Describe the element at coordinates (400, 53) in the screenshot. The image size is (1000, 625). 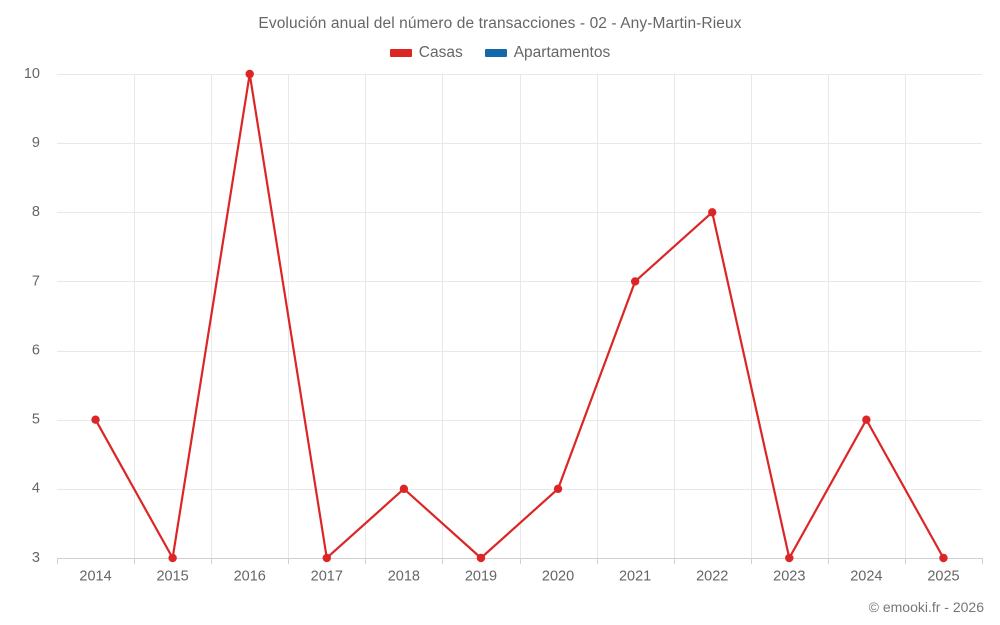
I see `legend-swatch-casas` at that location.